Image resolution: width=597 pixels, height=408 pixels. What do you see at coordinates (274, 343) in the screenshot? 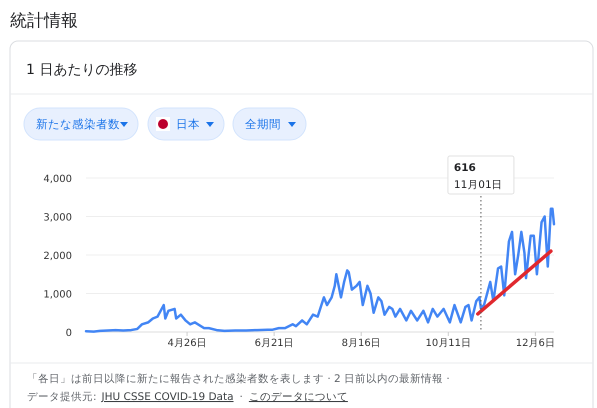
I see `x-tick-label: 6月21日` at bounding box center [274, 343].